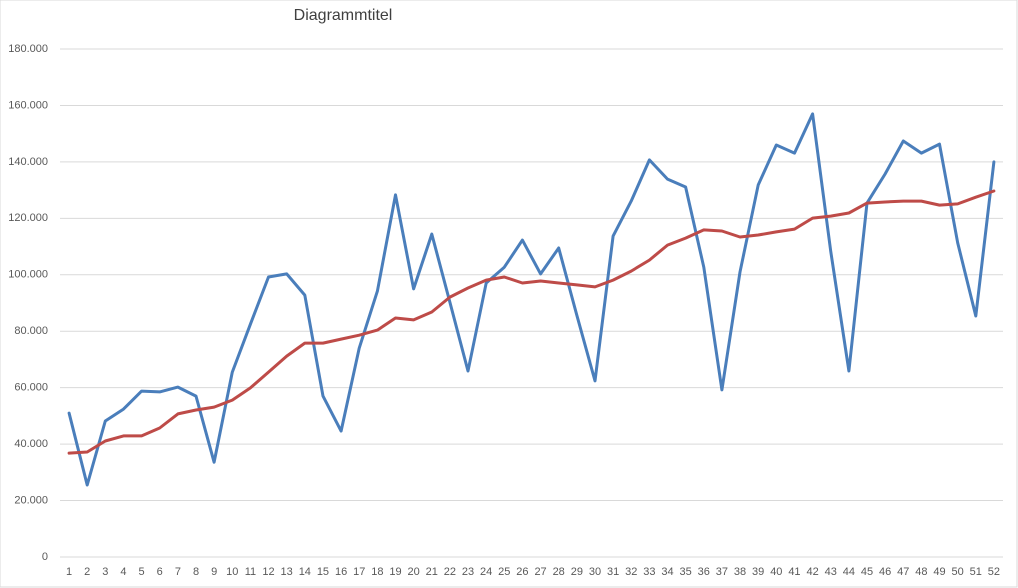  What do you see at coordinates (123, 572) in the screenshot?
I see `x-tick-label: 4` at bounding box center [123, 572].